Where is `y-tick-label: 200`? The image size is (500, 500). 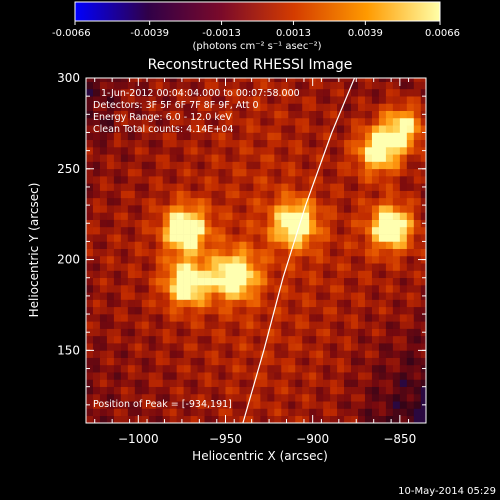 y-tick-label: 200 is located at coordinates (68, 260).